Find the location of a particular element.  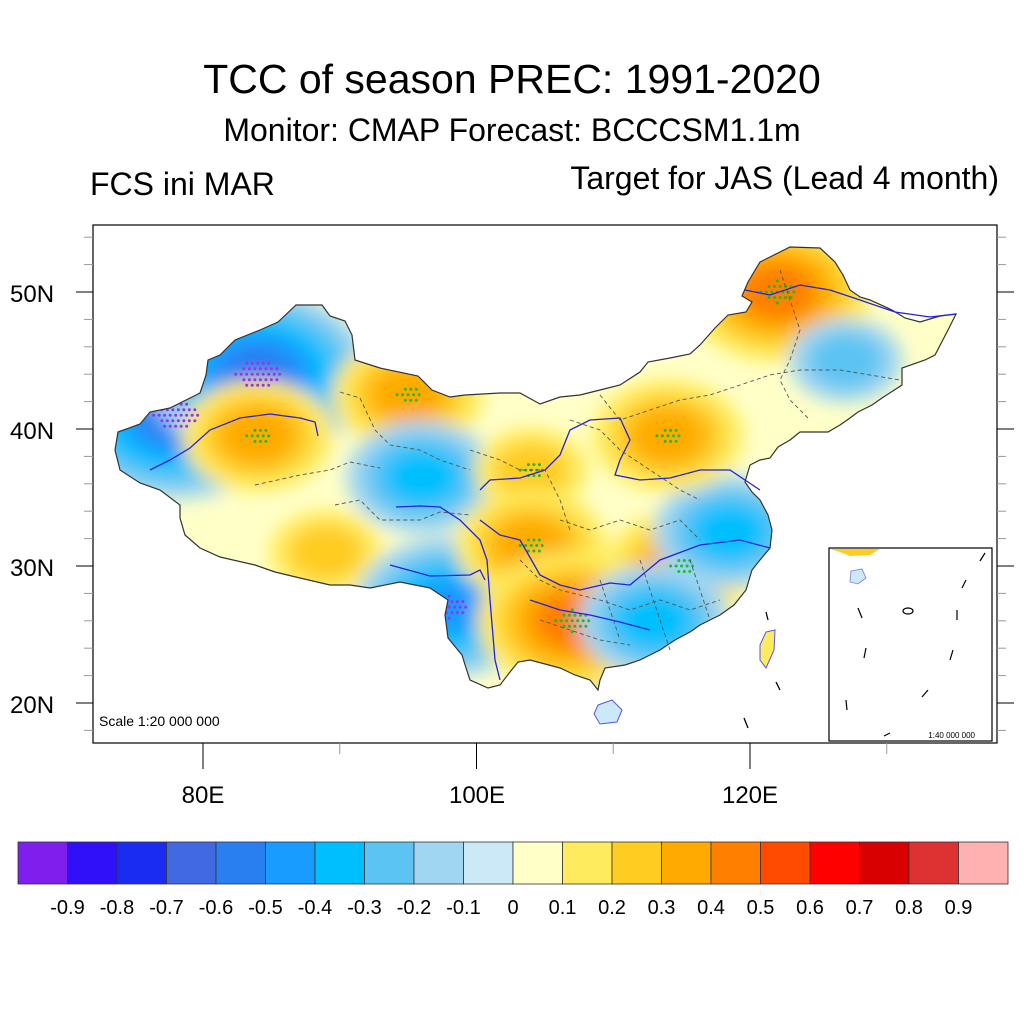

lon-label-100e: 100E is located at coordinates (477, 795).